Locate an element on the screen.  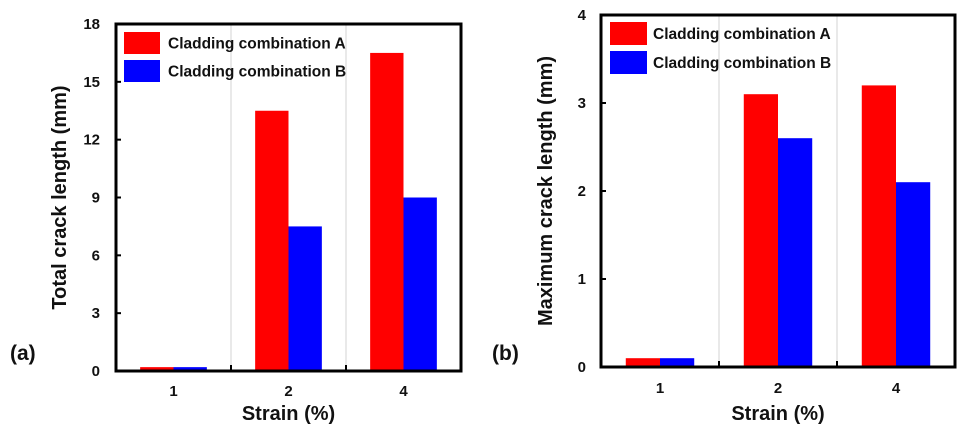
y-tick-label: 1 is located at coordinates (582, 279).